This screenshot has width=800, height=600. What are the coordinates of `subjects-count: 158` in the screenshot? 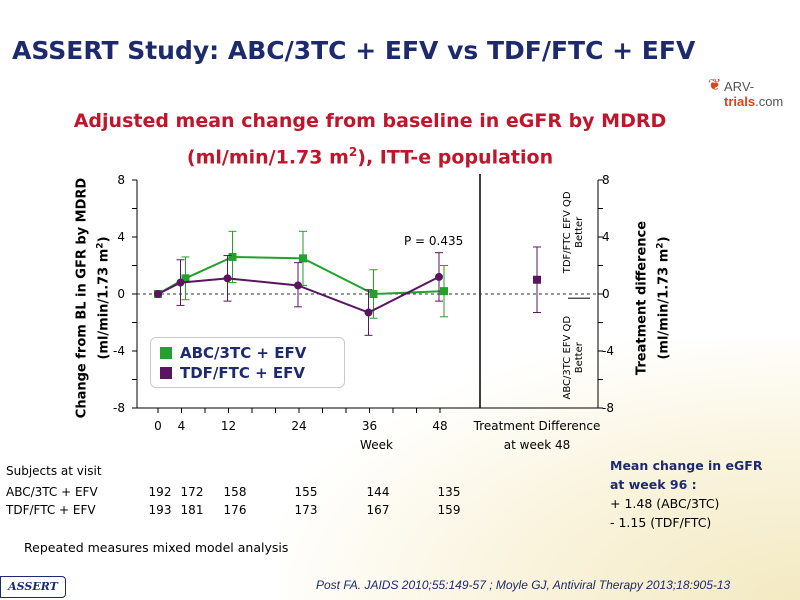 It's located at (235, 492).